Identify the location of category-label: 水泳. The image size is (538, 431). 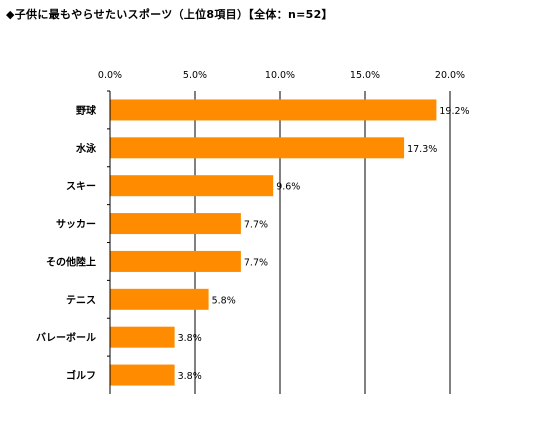
(86, 148).